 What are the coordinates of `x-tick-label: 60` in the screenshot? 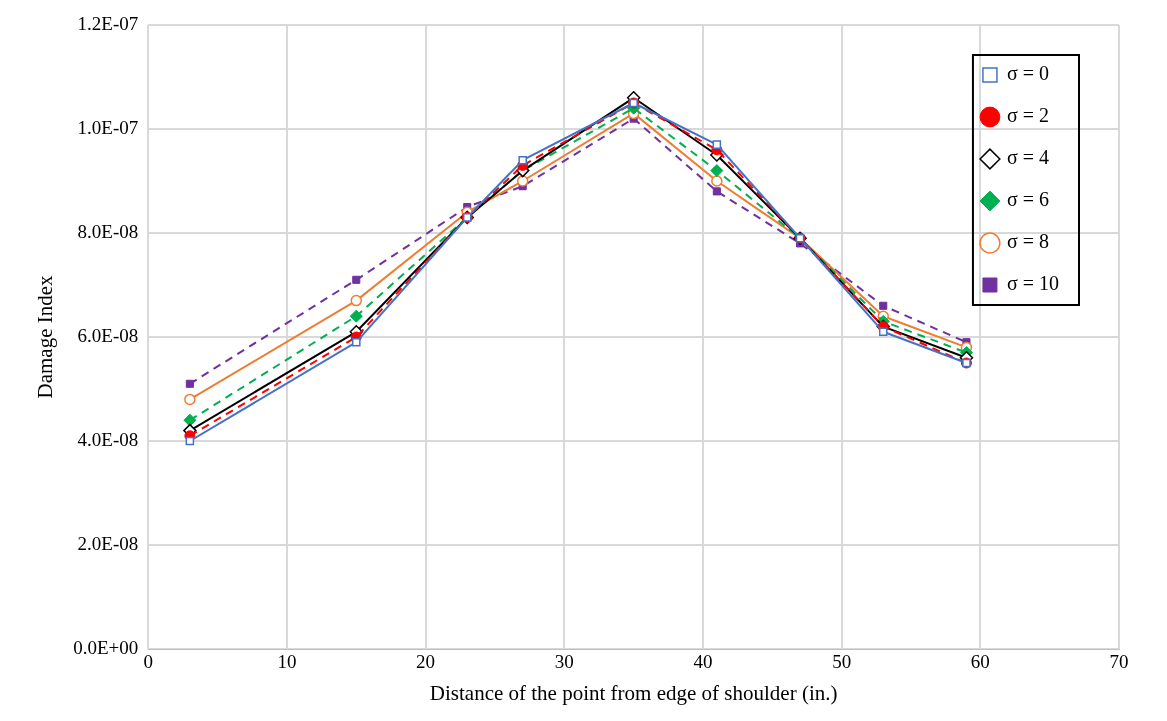 It's located at (980, 662).